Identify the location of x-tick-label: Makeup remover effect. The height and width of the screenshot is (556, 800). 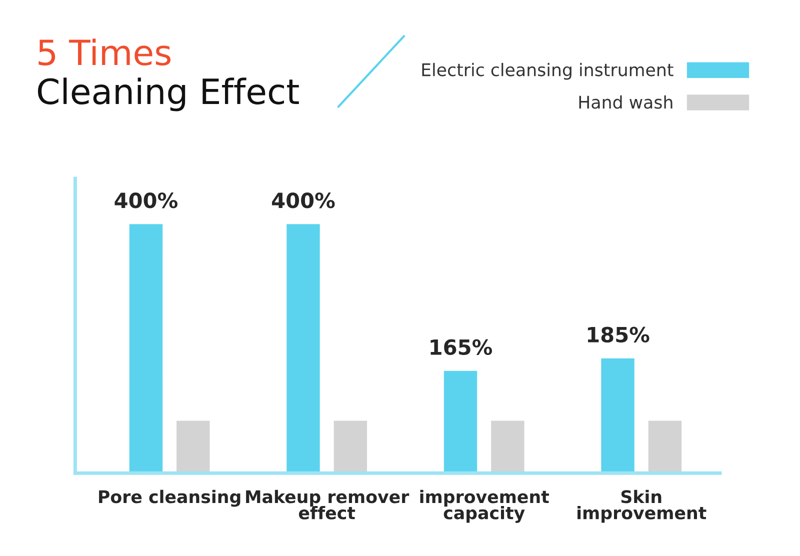
(328, 505).